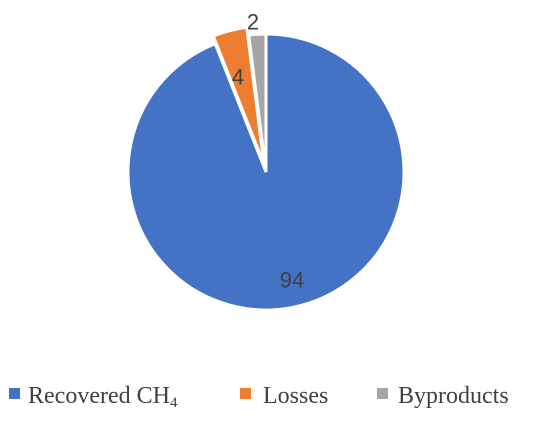 This screenshot has height=423, width=550. What do you see at coordinates (453, 396) in the screenshot?
I see `legend-label-byproducts: Byproducts` at bounding box center [453, 396].